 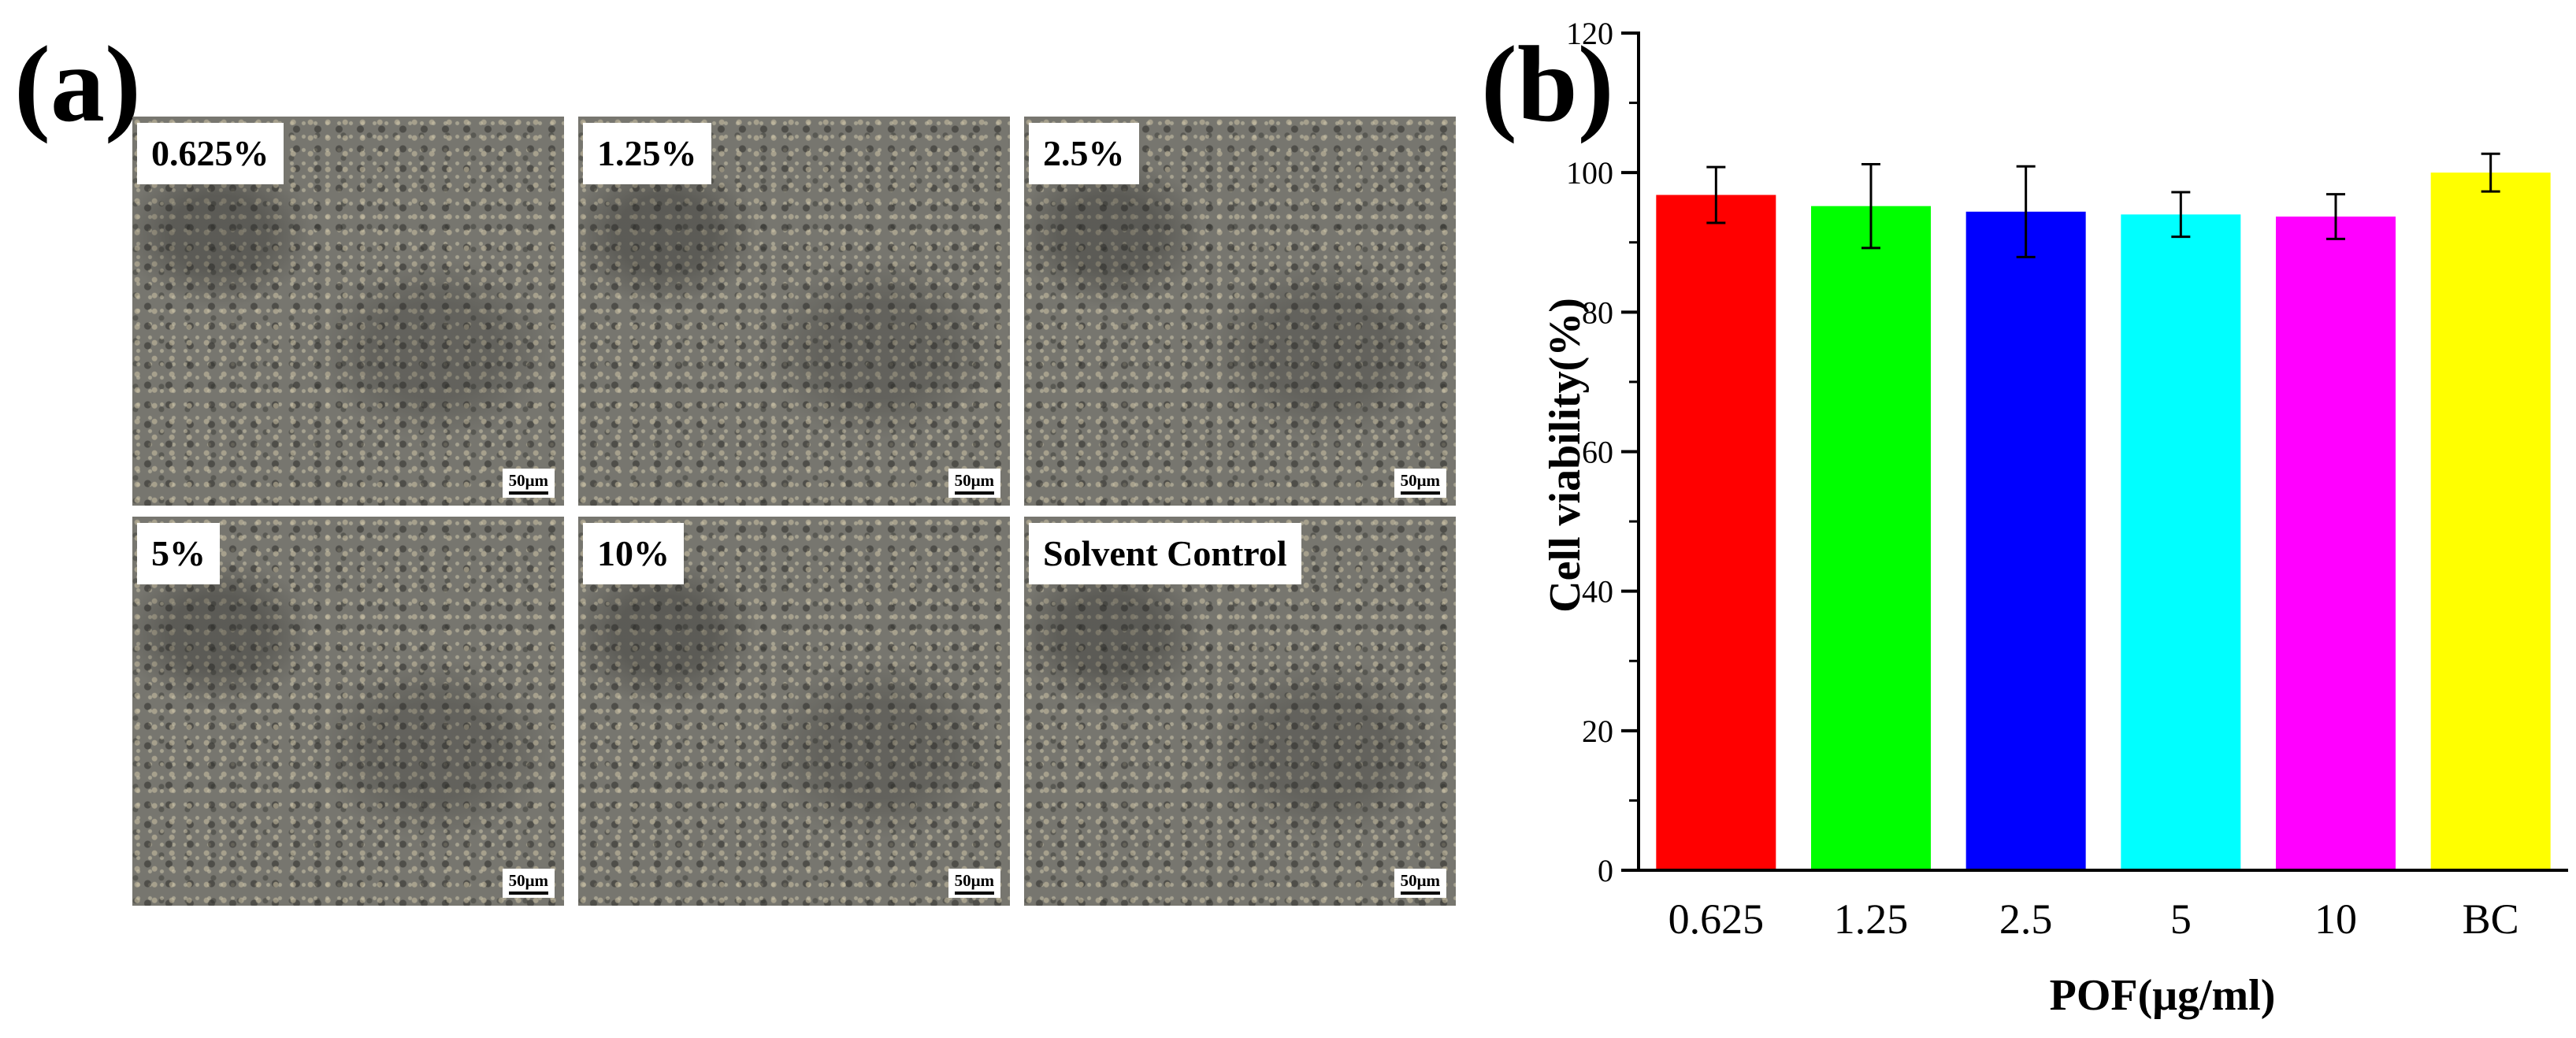 I want to click on x-tick-label: 0.625, so click(x=1716, y=919).